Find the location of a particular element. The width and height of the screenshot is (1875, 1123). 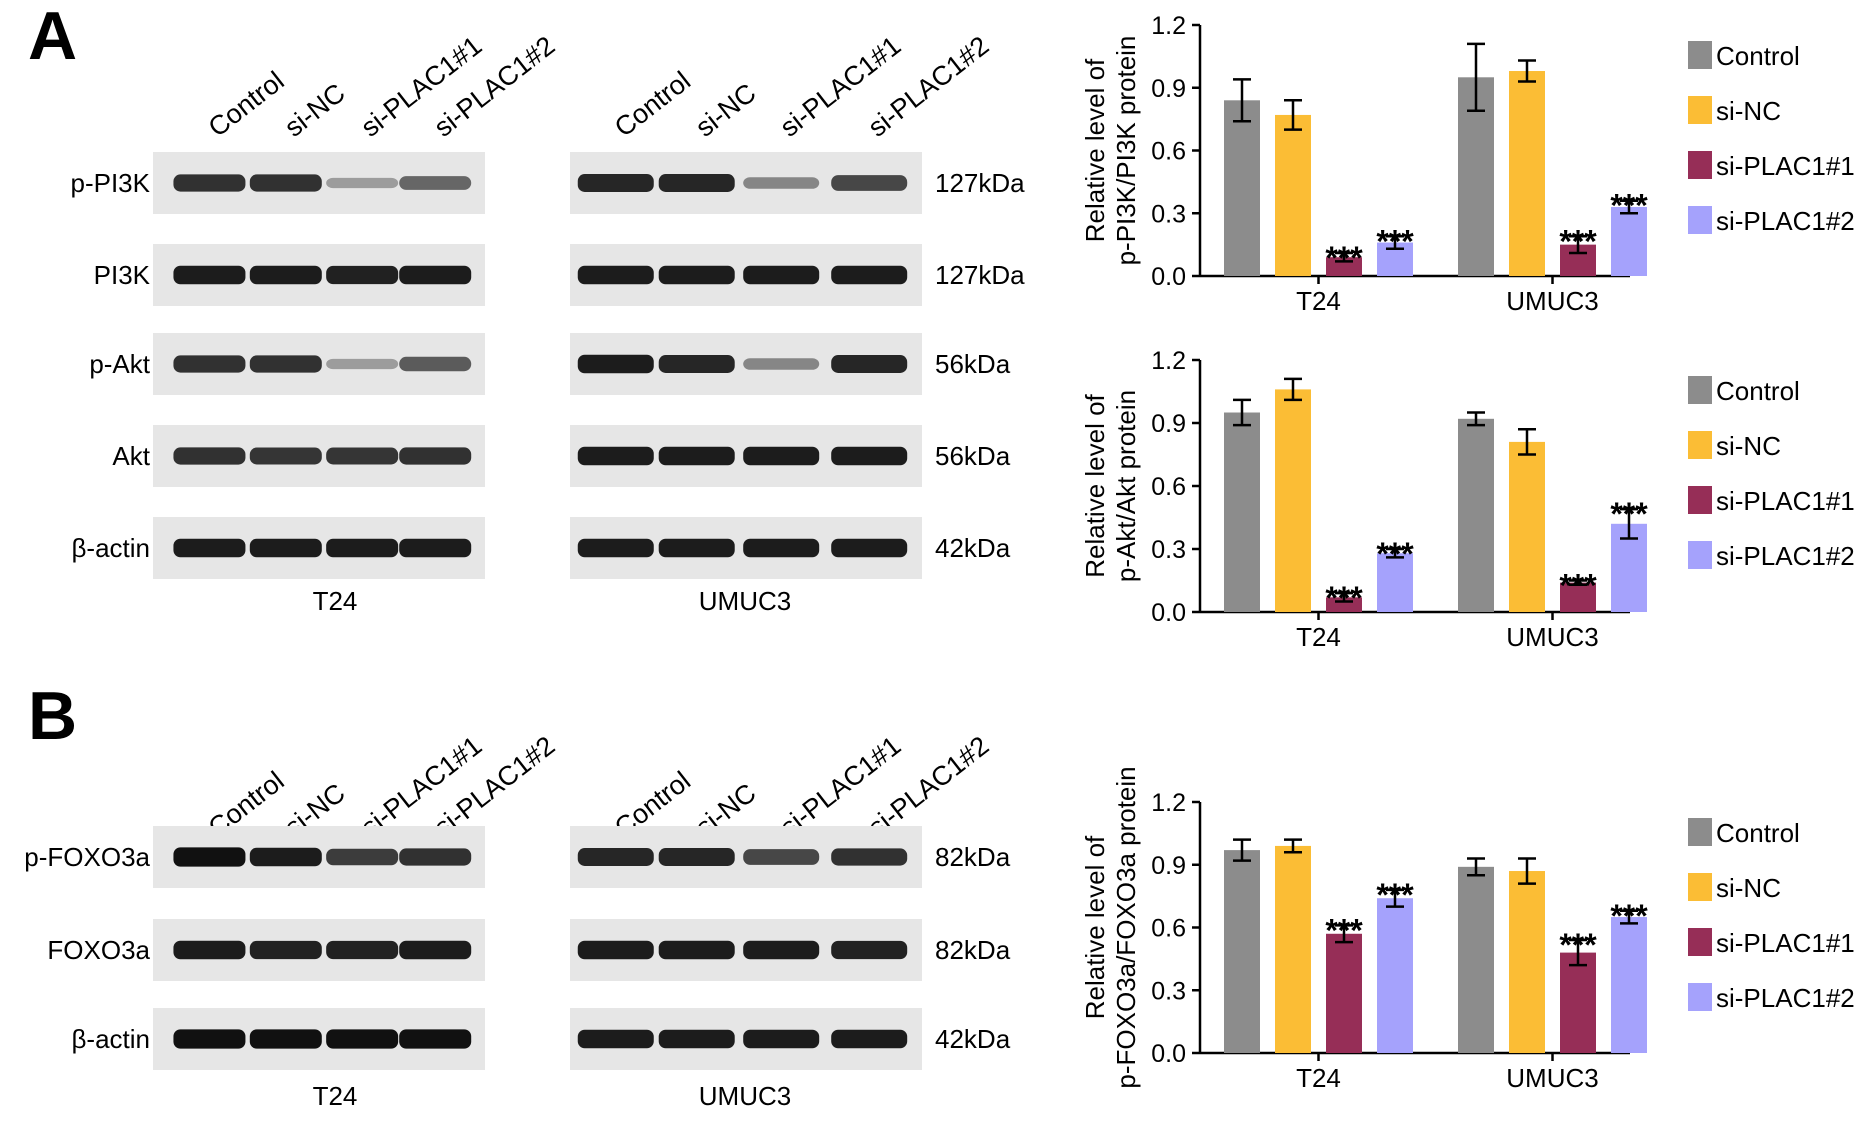

cell-line-caption: T24 is located at coordinates (335, 1096).